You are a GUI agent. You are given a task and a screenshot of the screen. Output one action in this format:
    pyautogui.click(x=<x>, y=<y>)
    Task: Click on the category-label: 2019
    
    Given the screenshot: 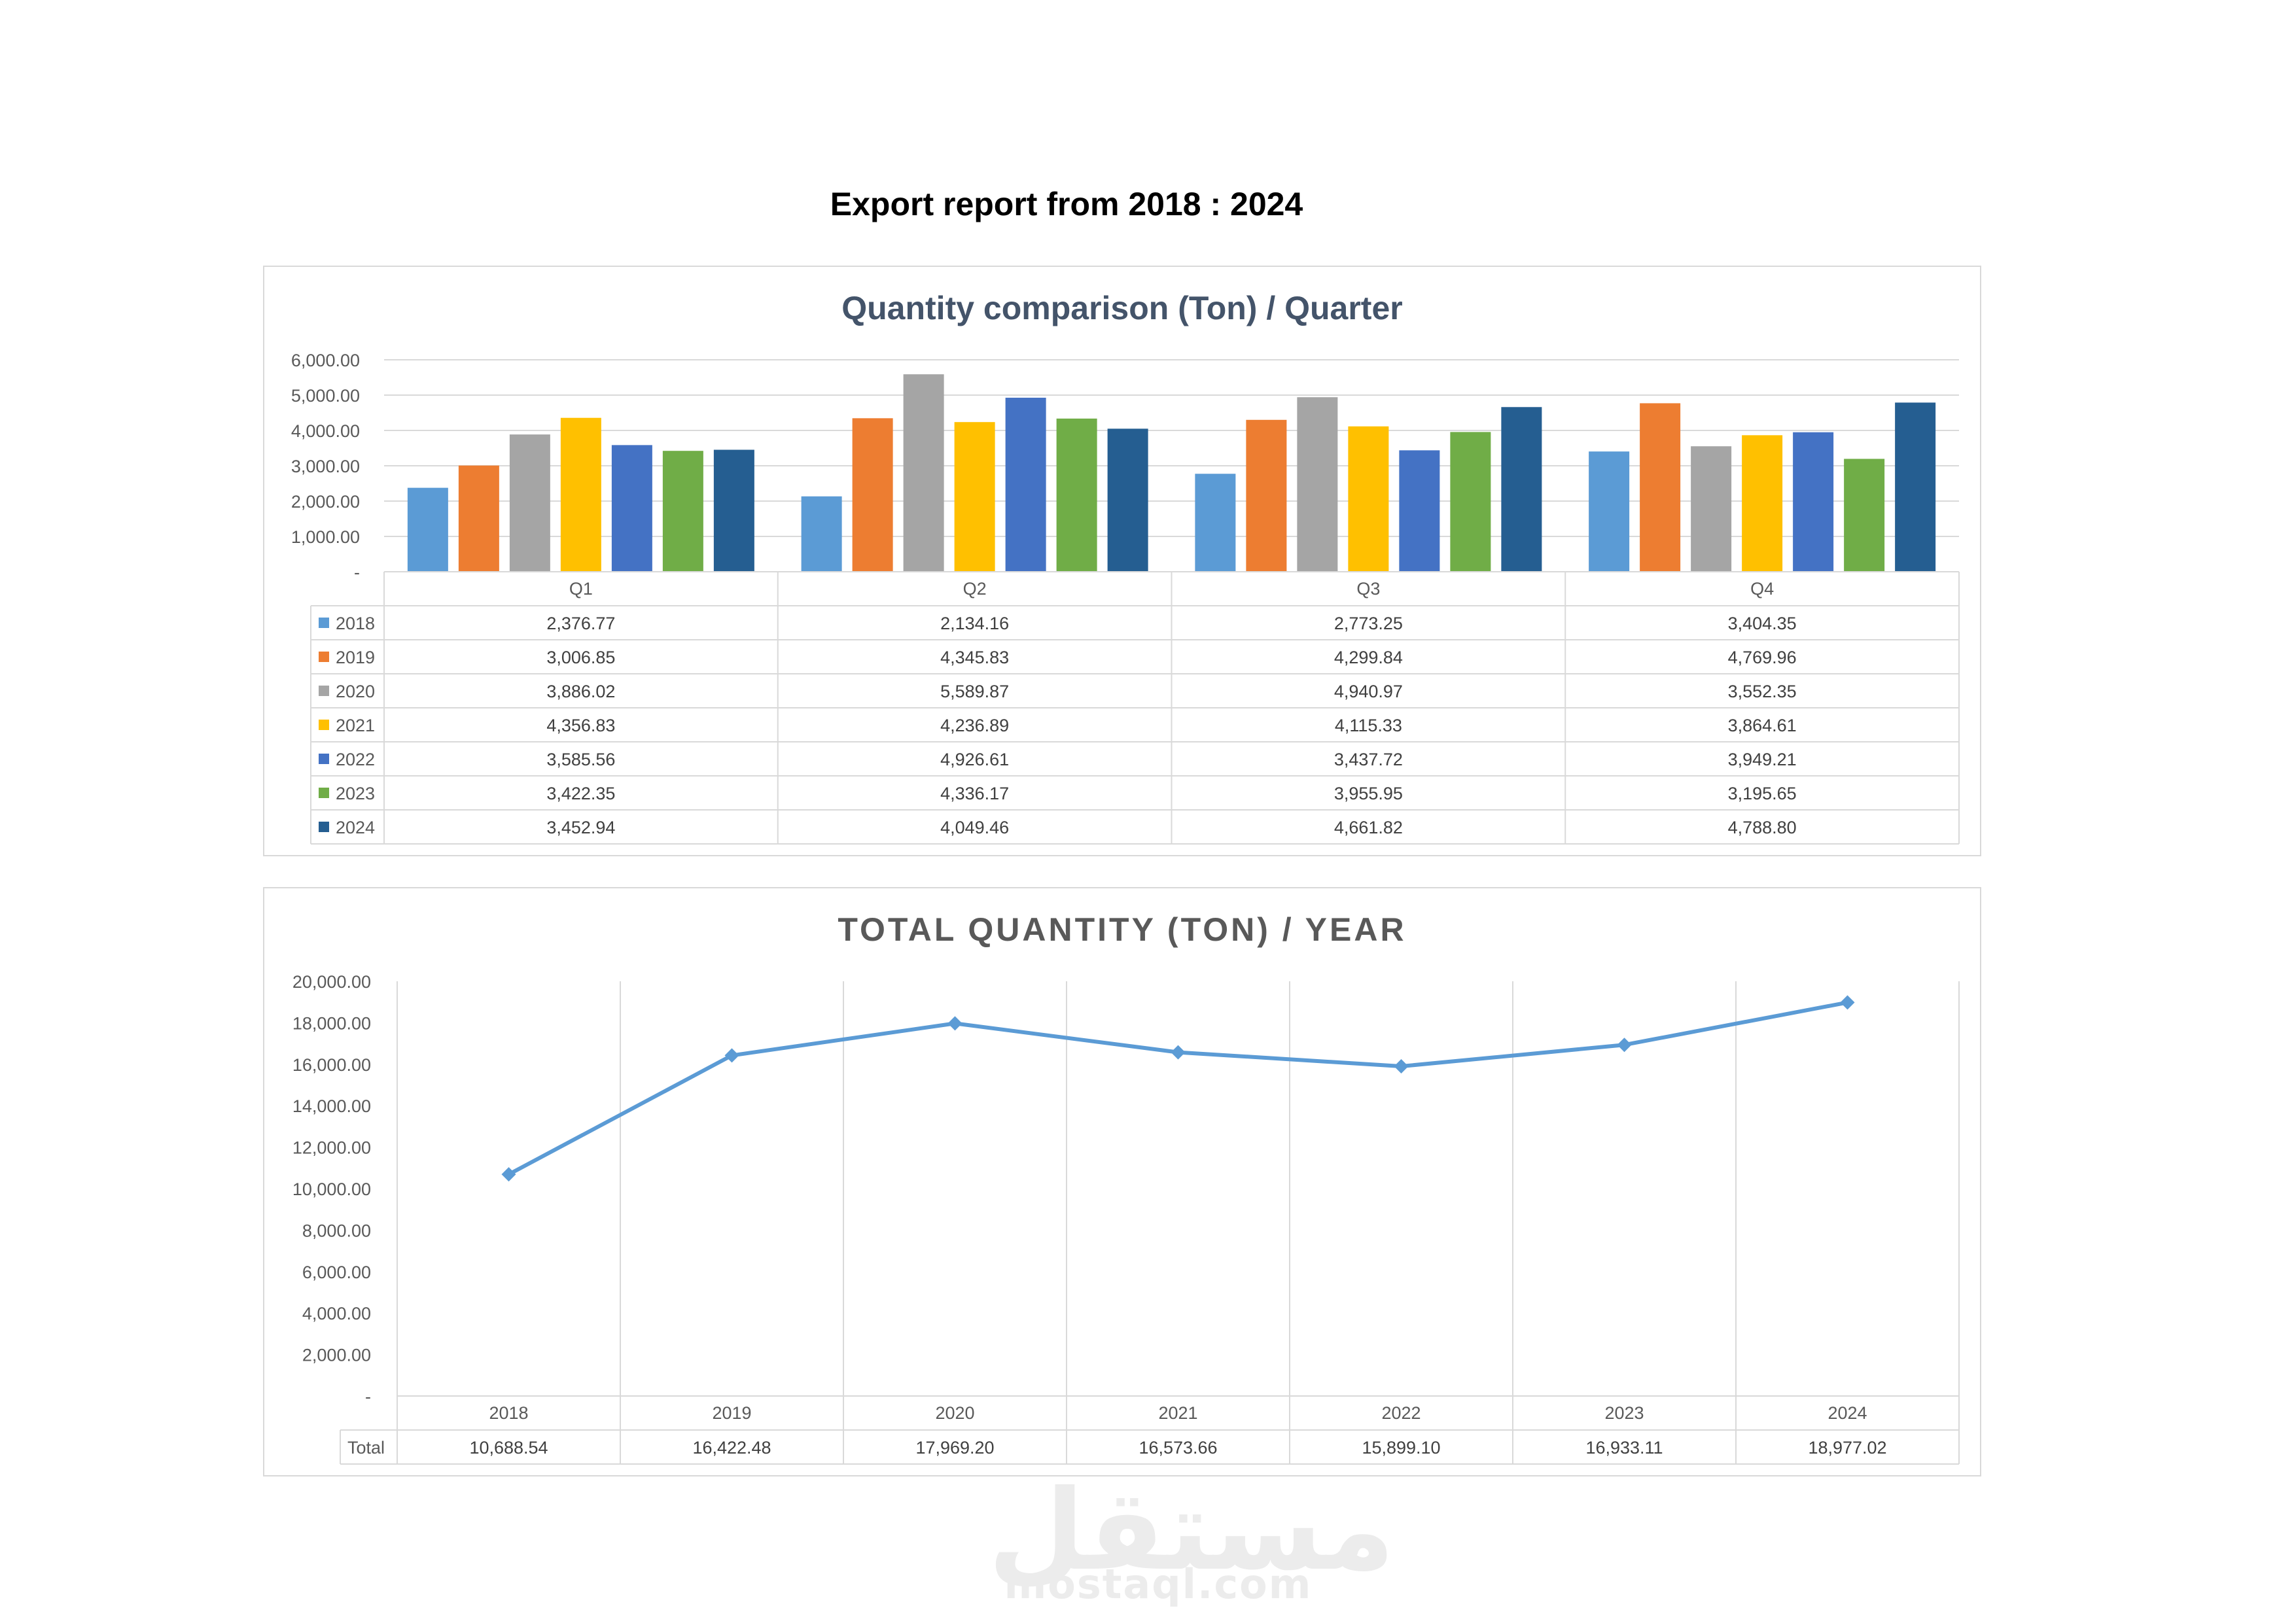 What is the action you would take?
    pyautogui.click(x=732, y=1413)
    